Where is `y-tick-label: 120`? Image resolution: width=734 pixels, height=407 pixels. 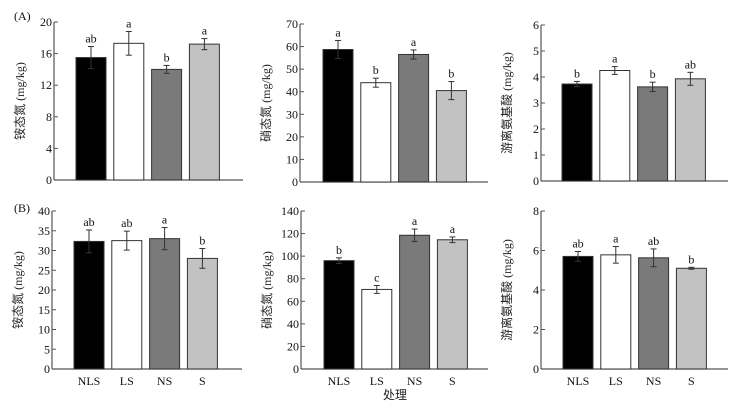
y-tick-label: 120 is located at coordinates (290, 234).